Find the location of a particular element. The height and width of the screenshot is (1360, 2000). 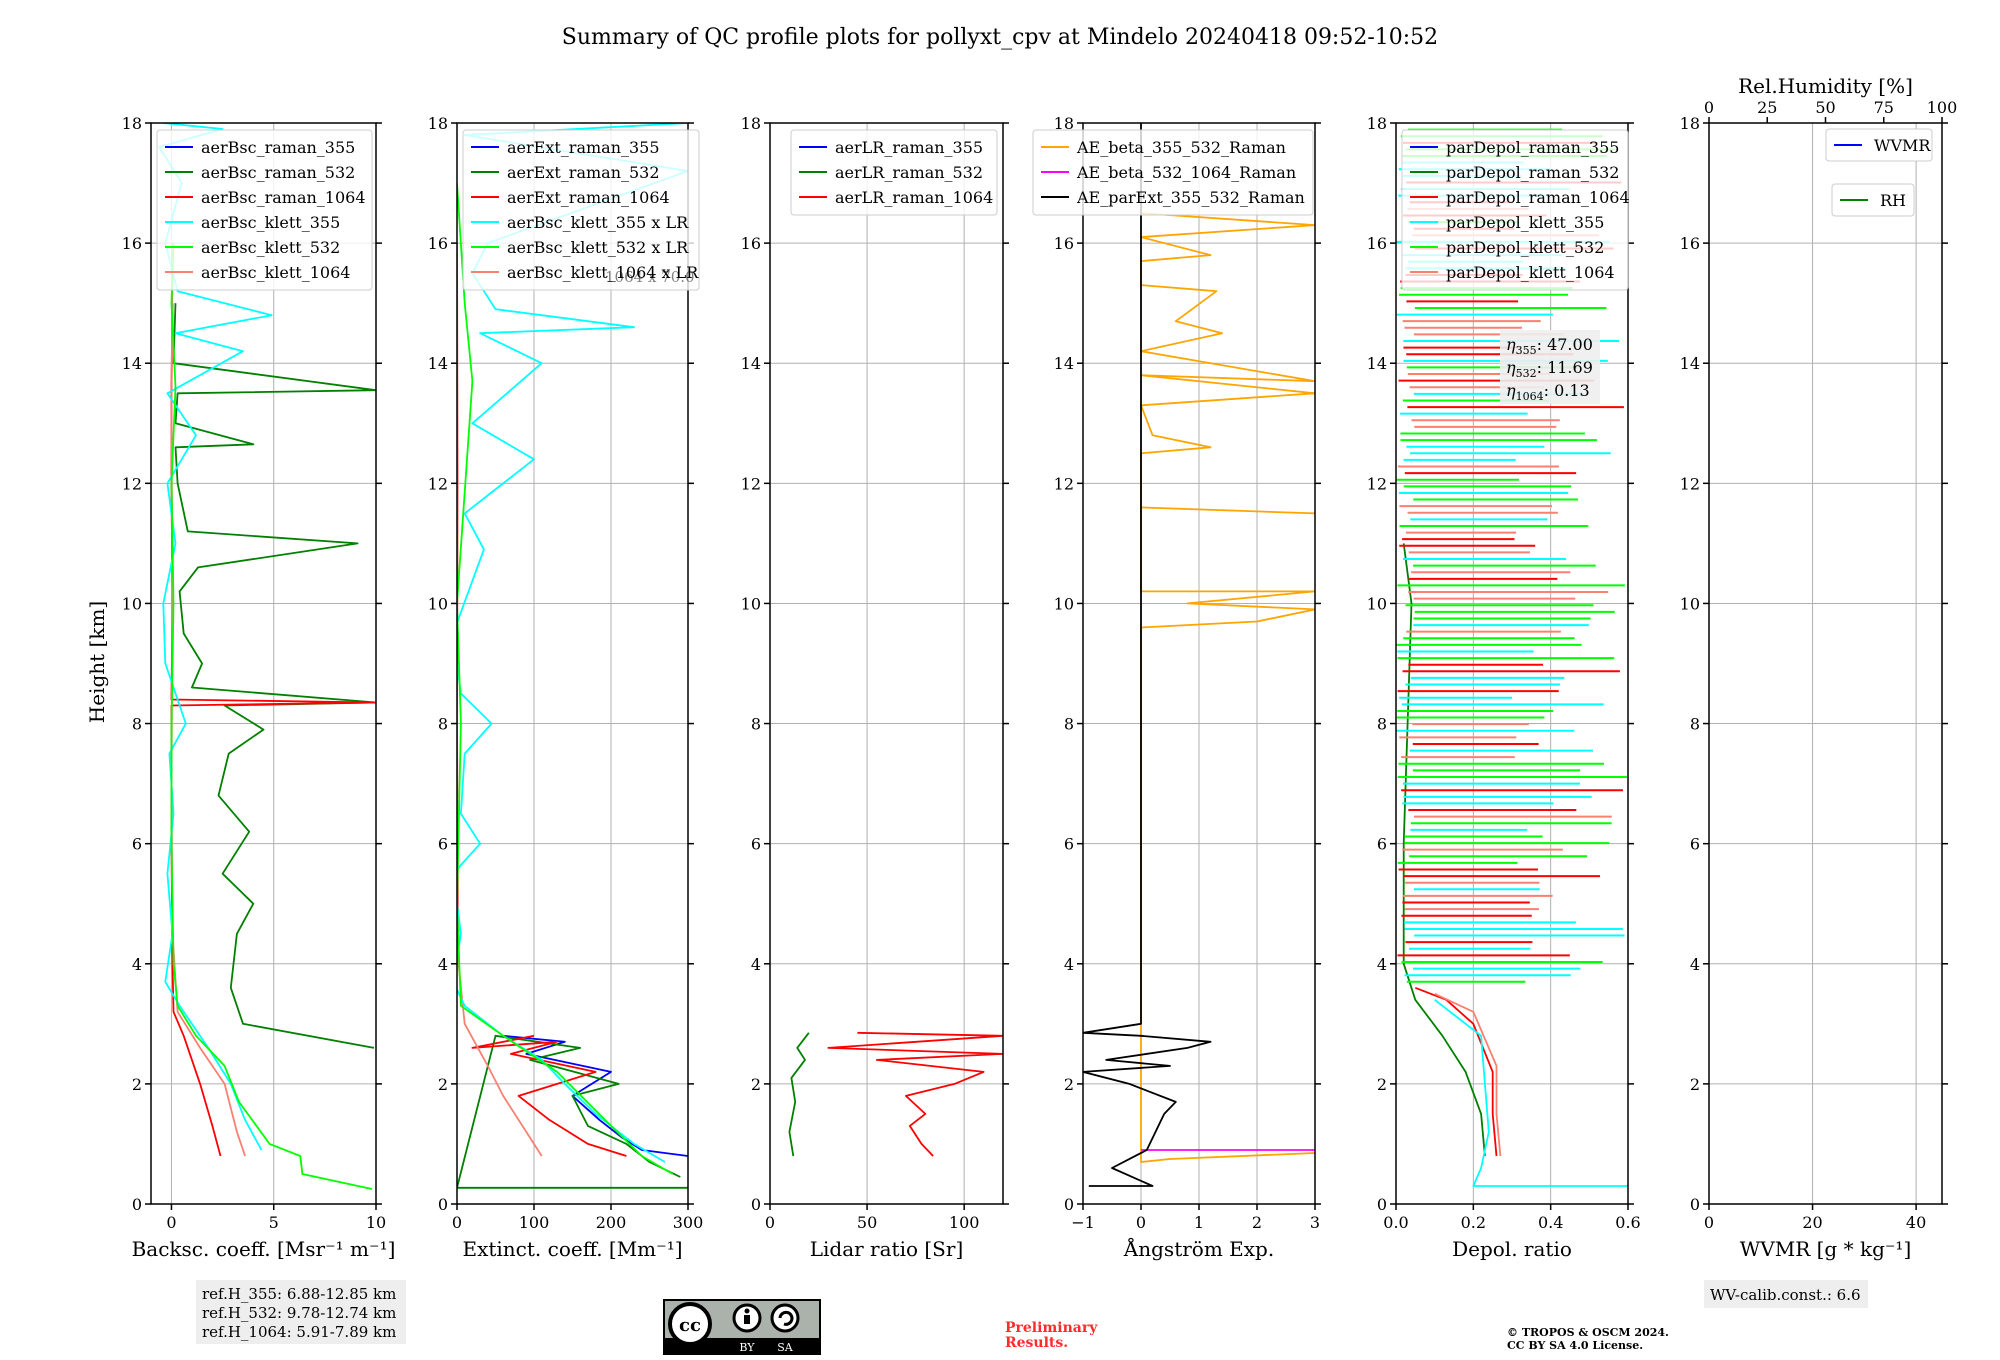

legend-label: aerBsc_raman_355 is located at coordinates (278, 147).